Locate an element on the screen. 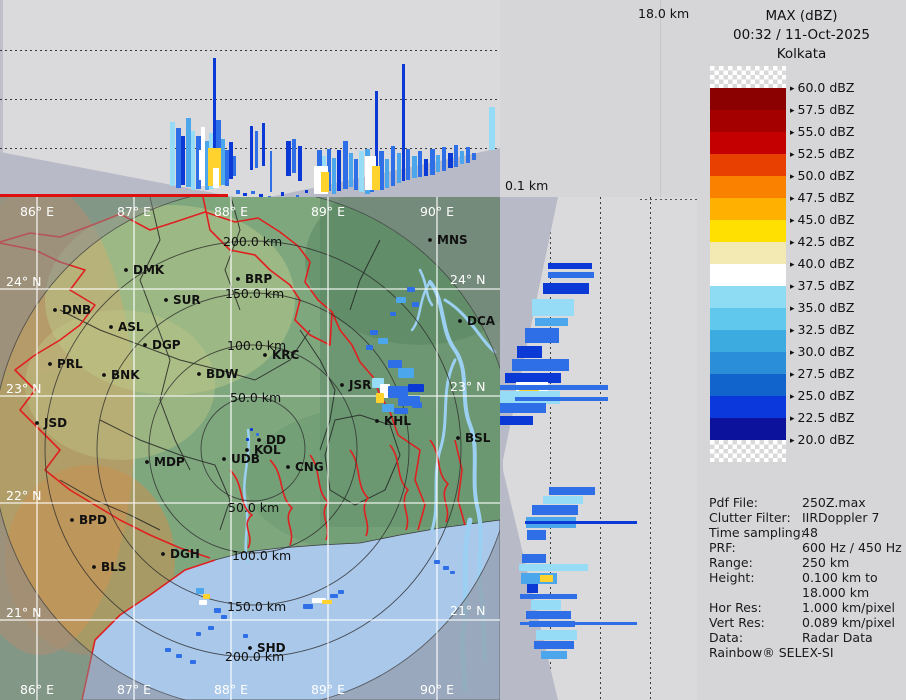 The width and height of the screenshot is (906, 700). city-marker-cng: CNG is located at coordinates (305, 467).